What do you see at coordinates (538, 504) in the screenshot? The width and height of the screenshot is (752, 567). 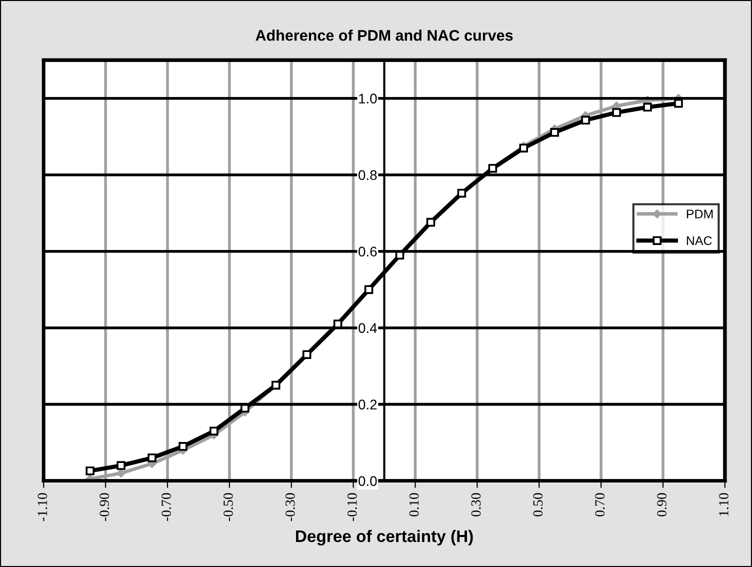 I see `x-tick-label: 0.50` at bounding box center [538, 504].